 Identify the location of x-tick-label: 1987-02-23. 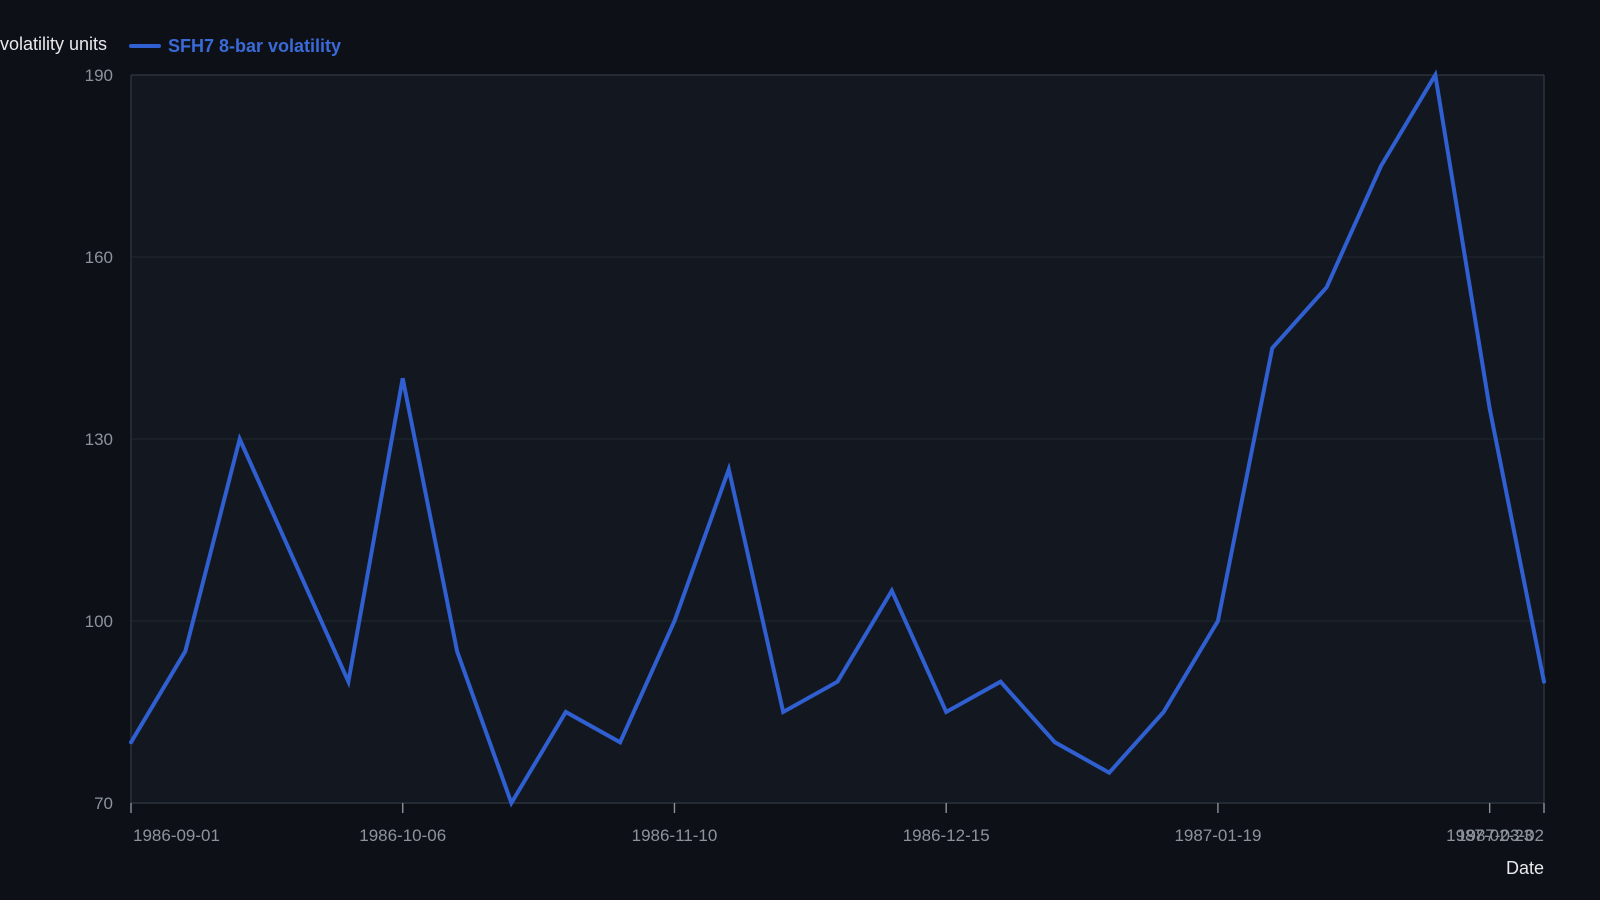
(1489, 835).